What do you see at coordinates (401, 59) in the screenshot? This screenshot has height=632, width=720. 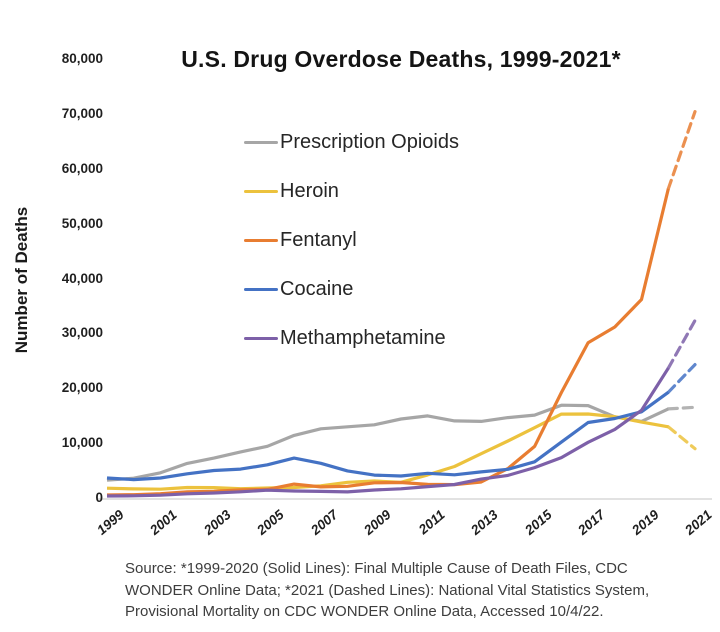 I see `chart-title: U.S. Drug Overdose Deaths, 1999-2021*` at bounding box center [401, 59].